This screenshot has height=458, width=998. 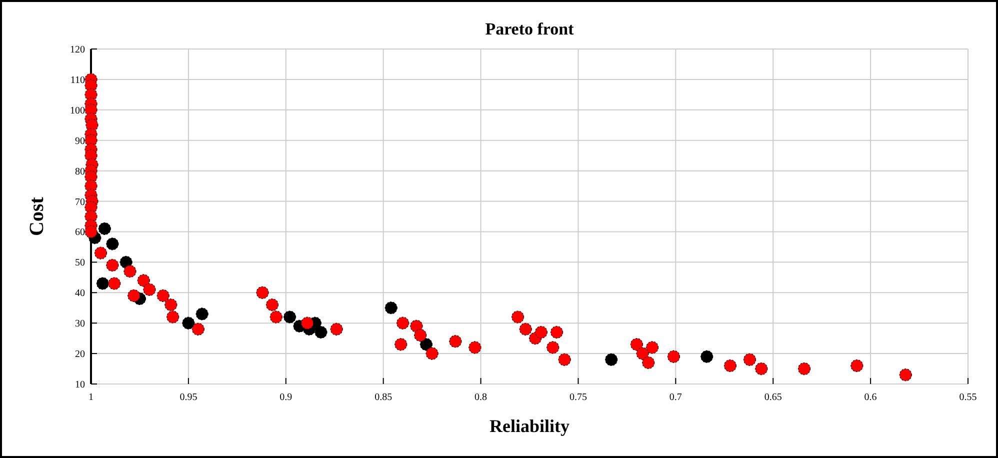 What do you see at coordinates (80, 324) in the screenshot?
I see `y-tick-label: 30` at bounding box center [80, 324].